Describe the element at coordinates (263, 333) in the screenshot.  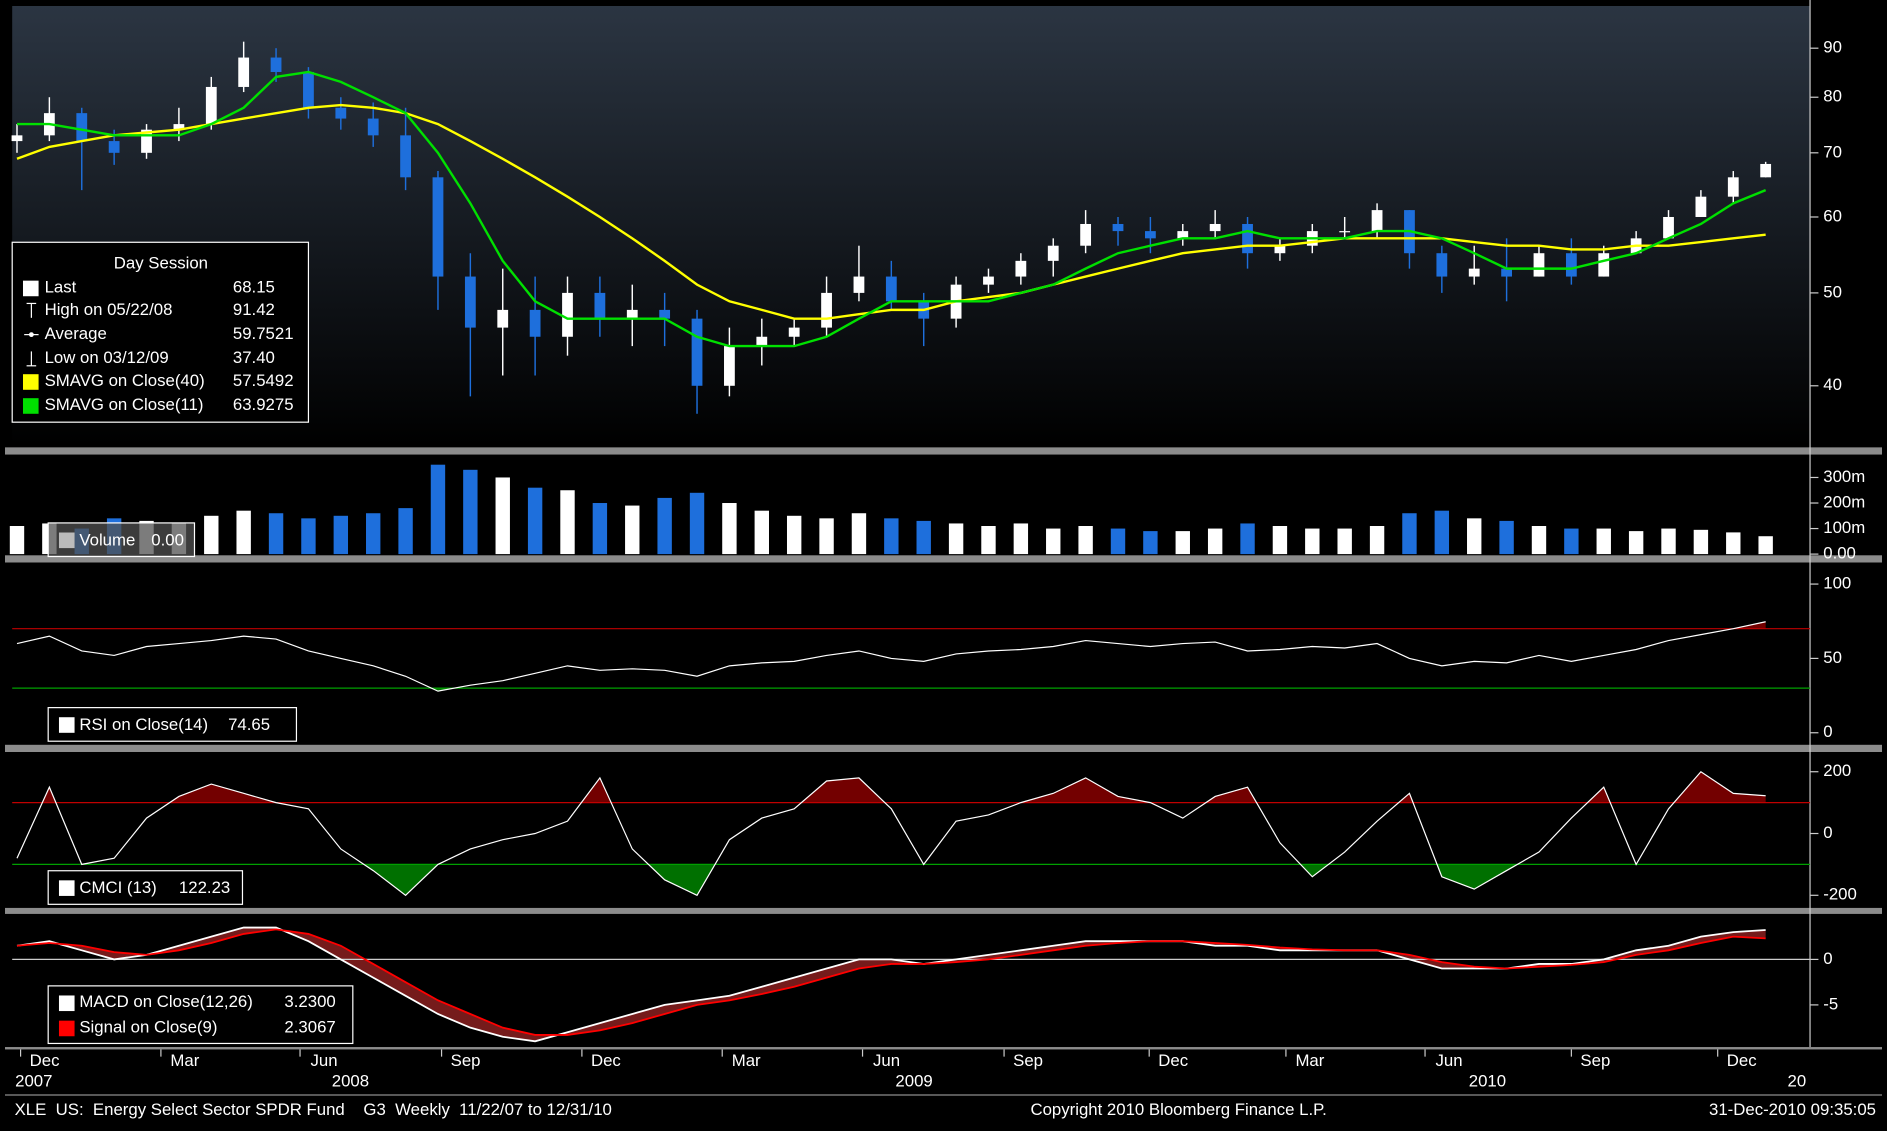
I see `legend-value: 59.7521` at that location.